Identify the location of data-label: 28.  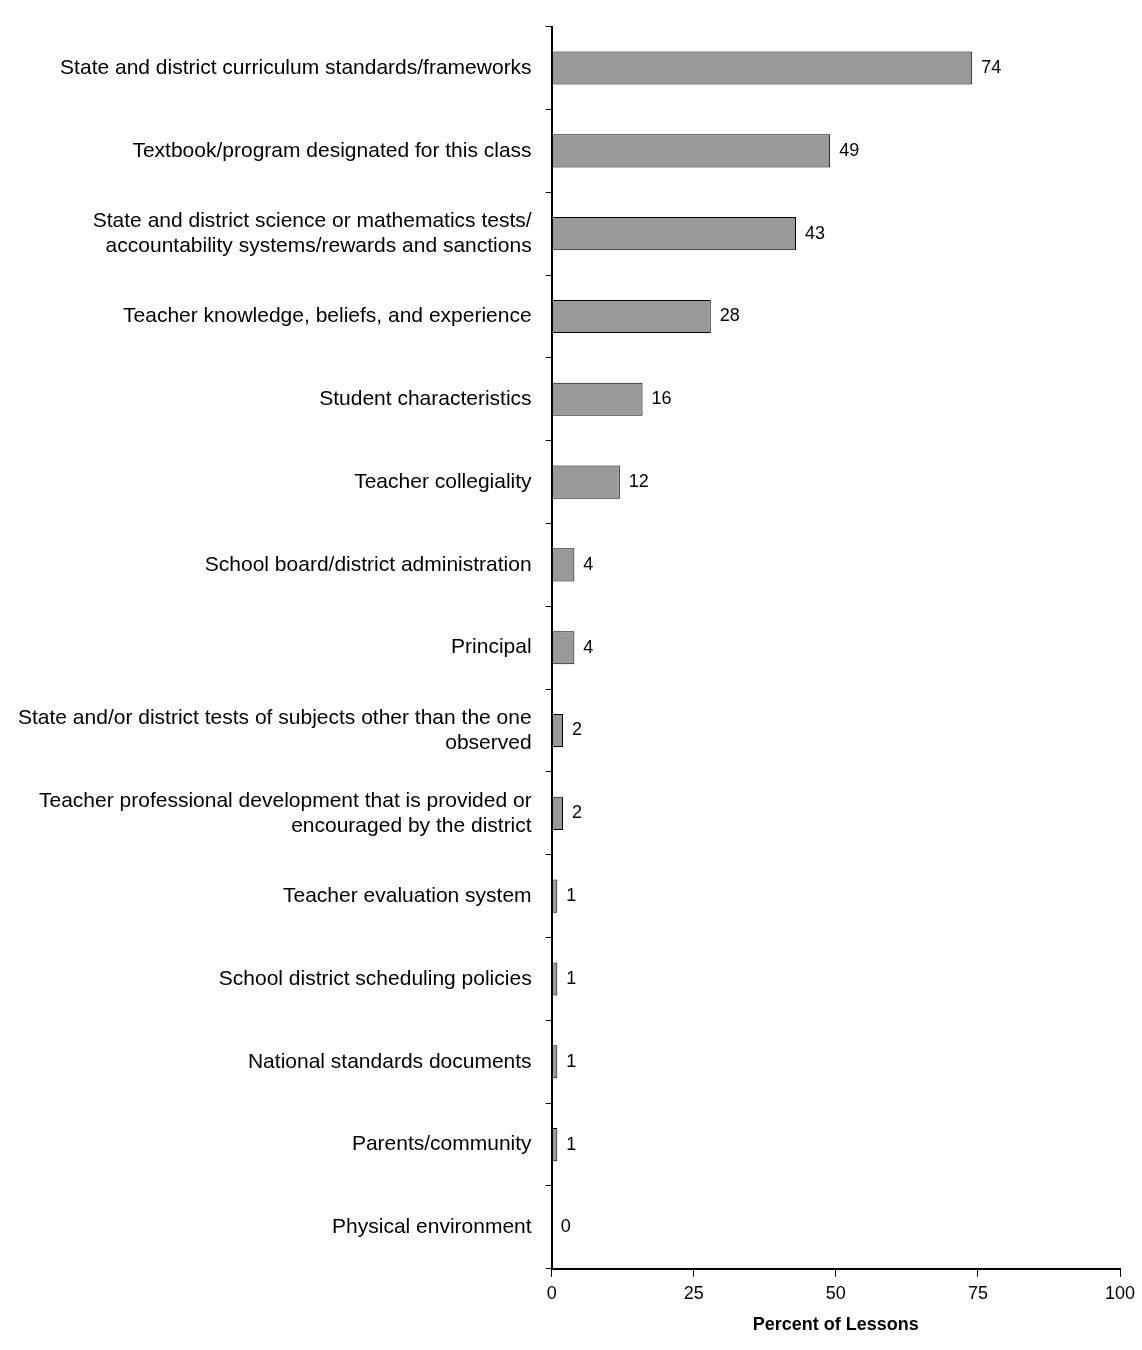
(729, 315).